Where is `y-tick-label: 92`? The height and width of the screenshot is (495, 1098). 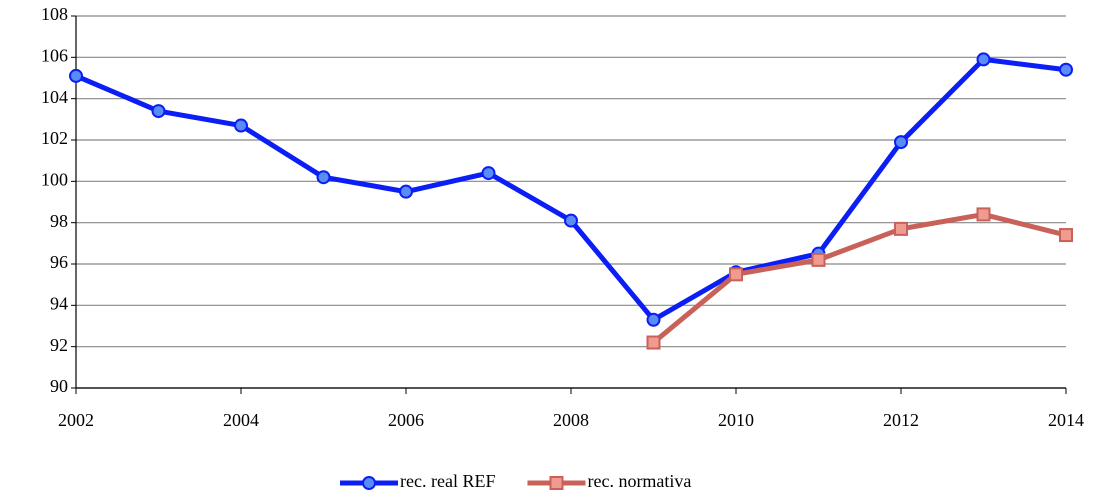
y-tick-label: 92 is located at coordinates (59, 345).